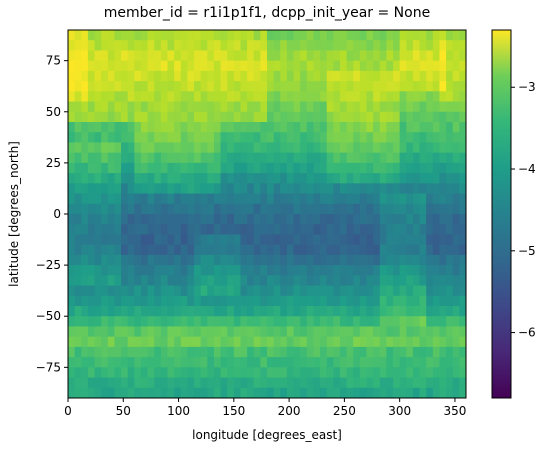  I want to click on x-axis-label: longitude [degrees_east], so click(267, 435).